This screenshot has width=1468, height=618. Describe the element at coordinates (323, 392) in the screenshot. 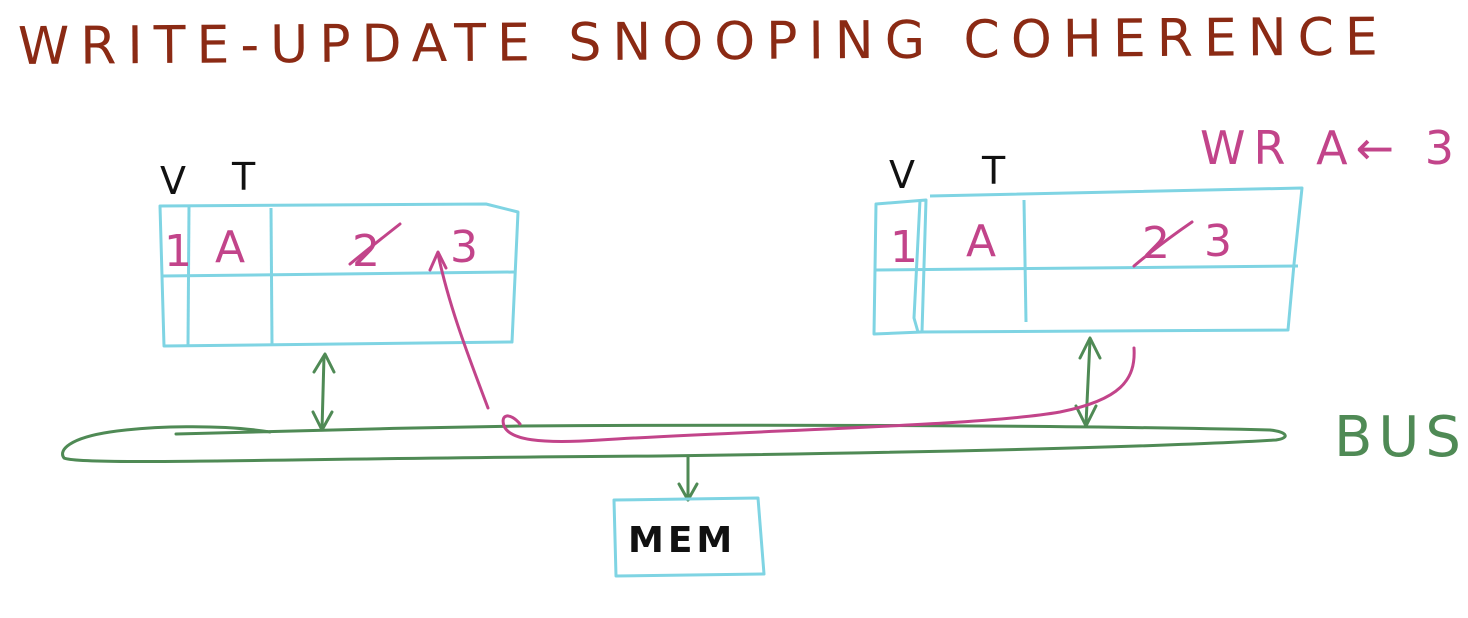

I see `left-cache-bus-arrow` at that location.